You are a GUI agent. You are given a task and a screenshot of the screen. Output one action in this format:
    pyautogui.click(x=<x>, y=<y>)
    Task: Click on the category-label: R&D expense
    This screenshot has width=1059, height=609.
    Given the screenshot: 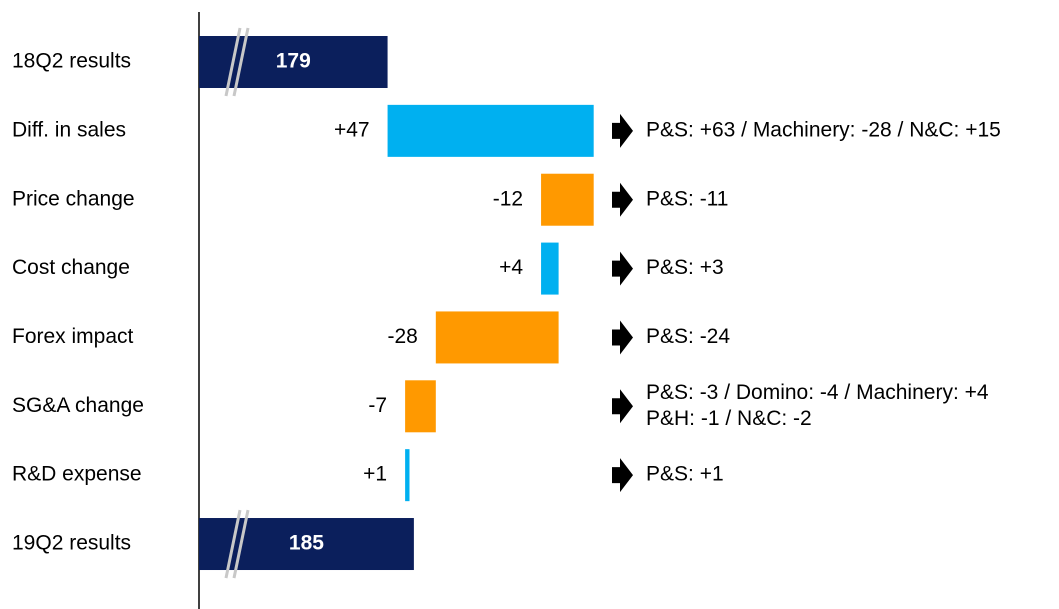 What is the action you would take?
    pyautogui.click(x=77, y=474)
    